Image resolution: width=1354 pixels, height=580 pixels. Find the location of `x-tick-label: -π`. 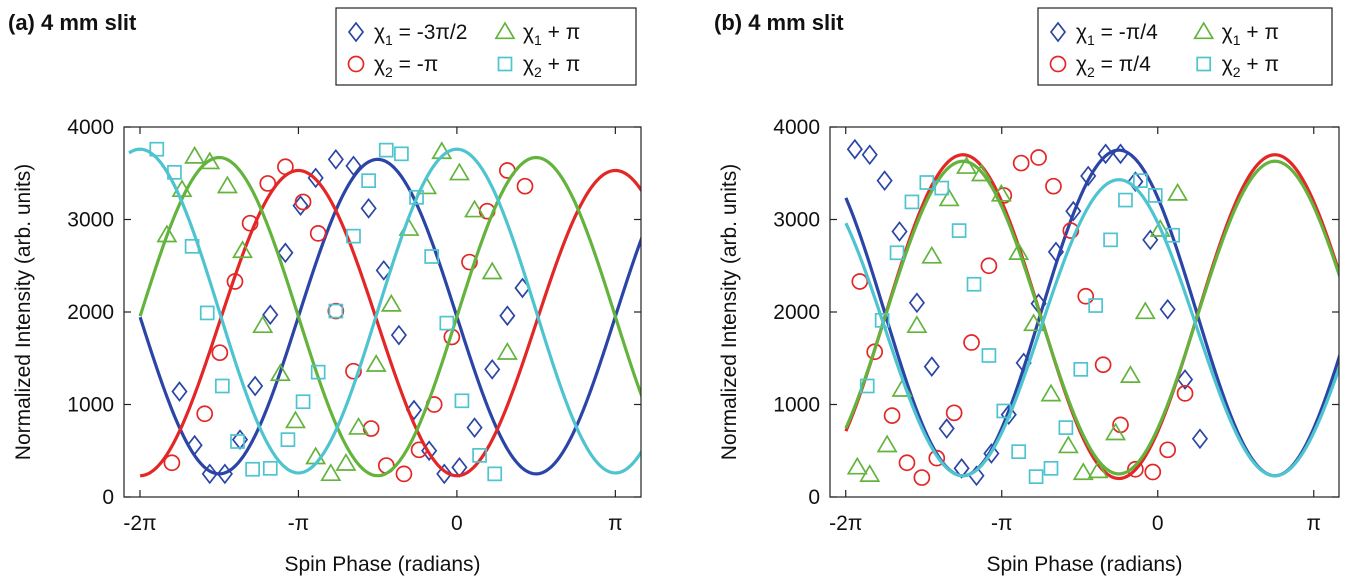

x-tick-label: -π is located at coordinates (298, 523).